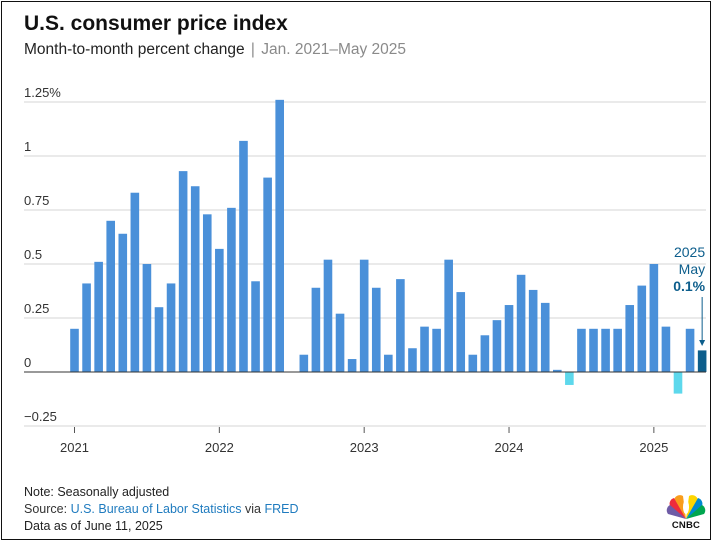 The height and width of the screenshot is (543, 714). What do you see at coordinates (653, 447) in the screenshot?
I see `x-tick-label: 2025` at bounding box center [653, 447].